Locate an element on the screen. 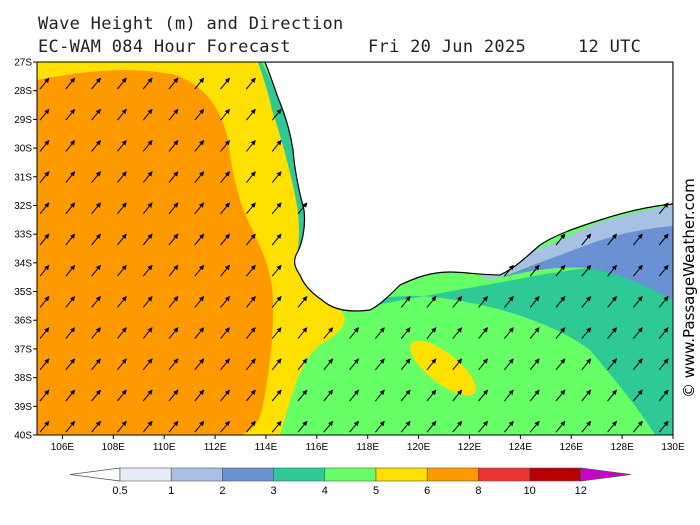 The image size is (700, 525). wave-band-1-2m is located at coordinates (576, 242).